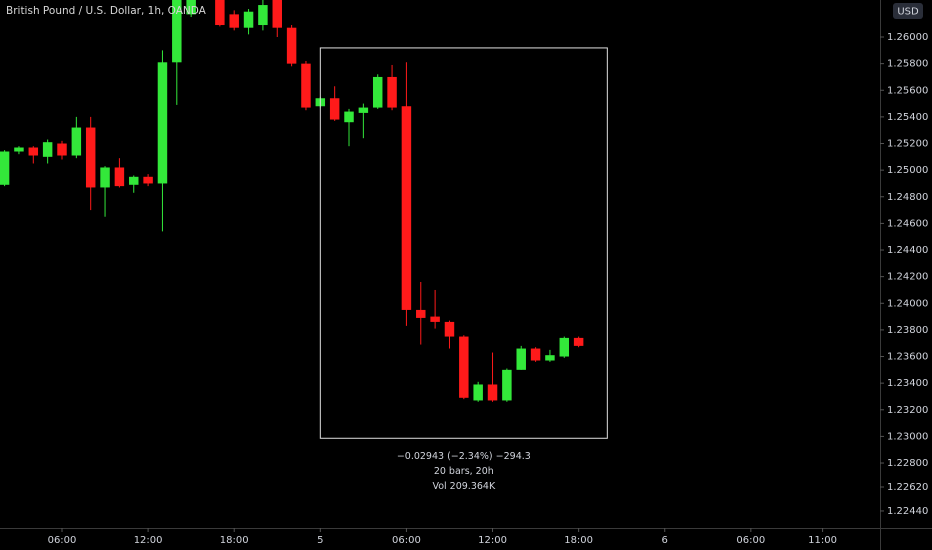  I want to click on y-tick-label: 1.25000, so click(907, 170).